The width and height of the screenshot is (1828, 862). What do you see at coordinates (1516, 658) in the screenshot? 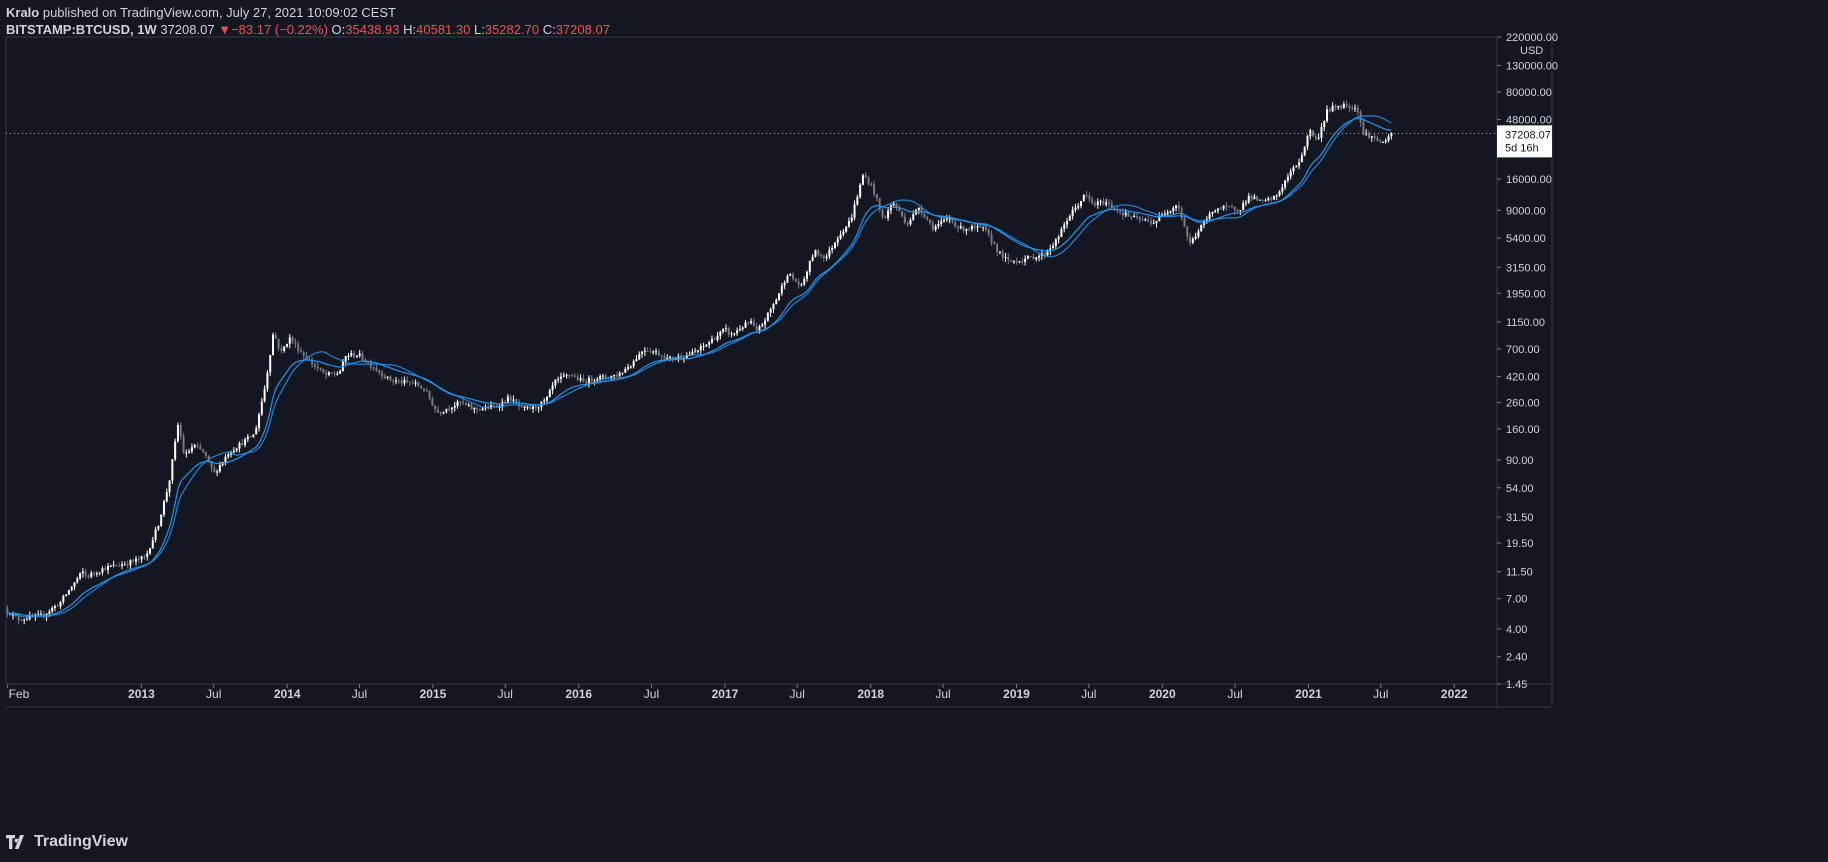
I see `y-tick-label: 2.40` at bounding box center [1516, 658].